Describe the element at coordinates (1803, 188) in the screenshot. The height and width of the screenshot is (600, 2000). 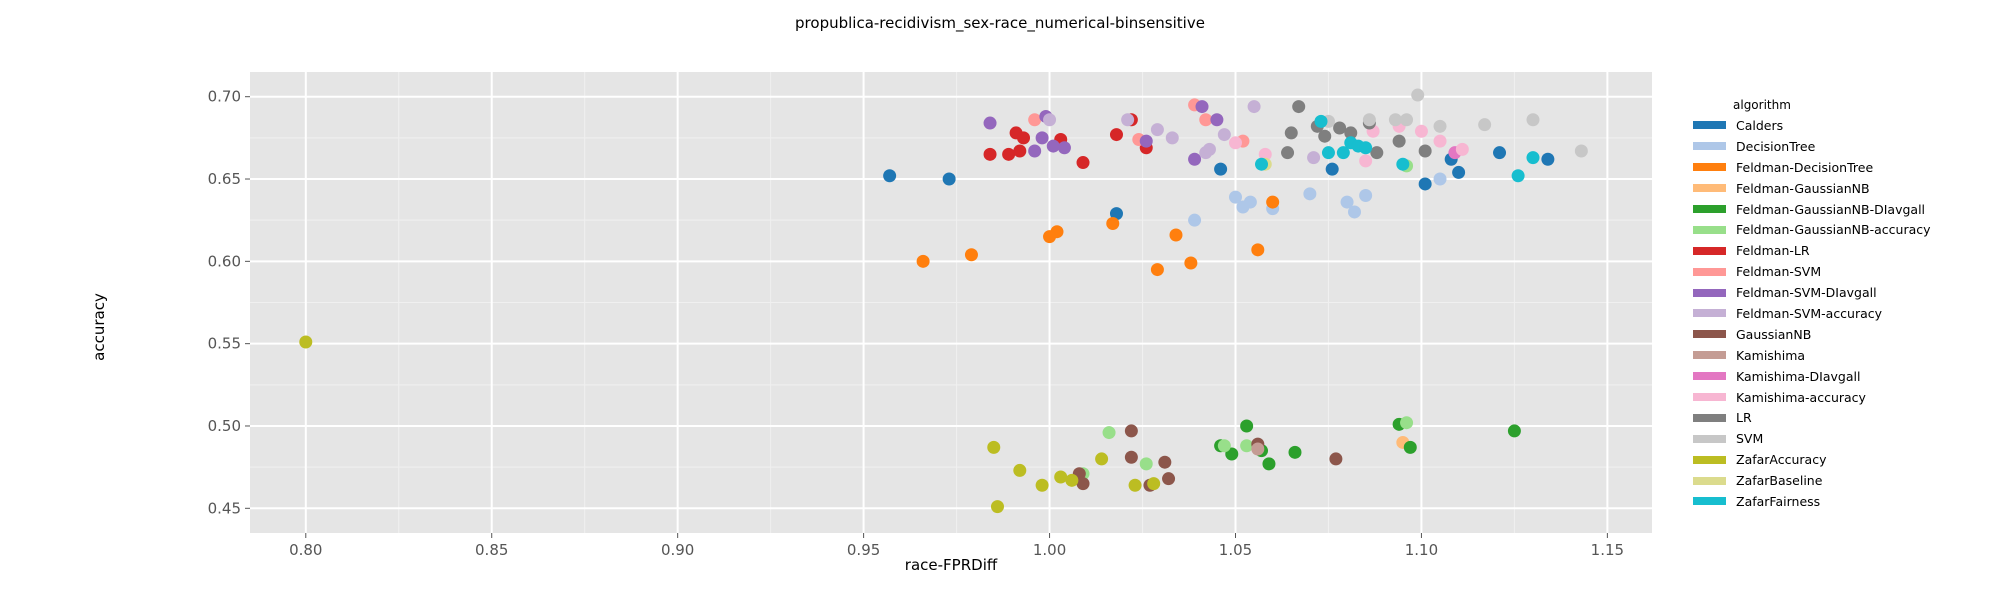
I see `legend-label: Feldman-GaussianNB` at that location.